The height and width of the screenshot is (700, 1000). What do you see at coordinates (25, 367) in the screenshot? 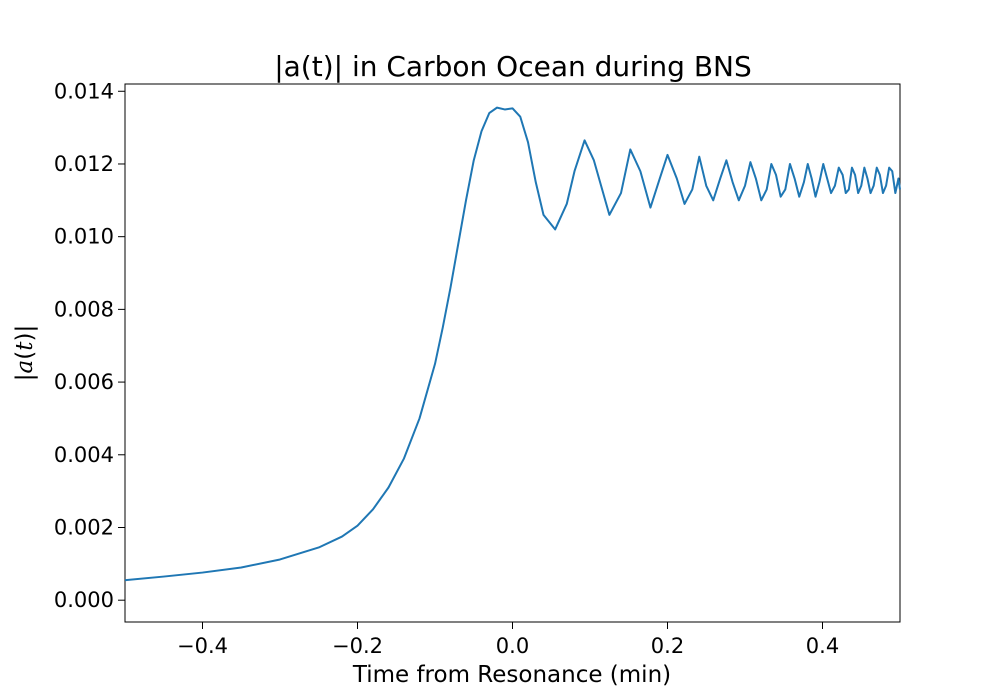
I see `y-axis-label-var-a: a` at bounding box center [25, 367].